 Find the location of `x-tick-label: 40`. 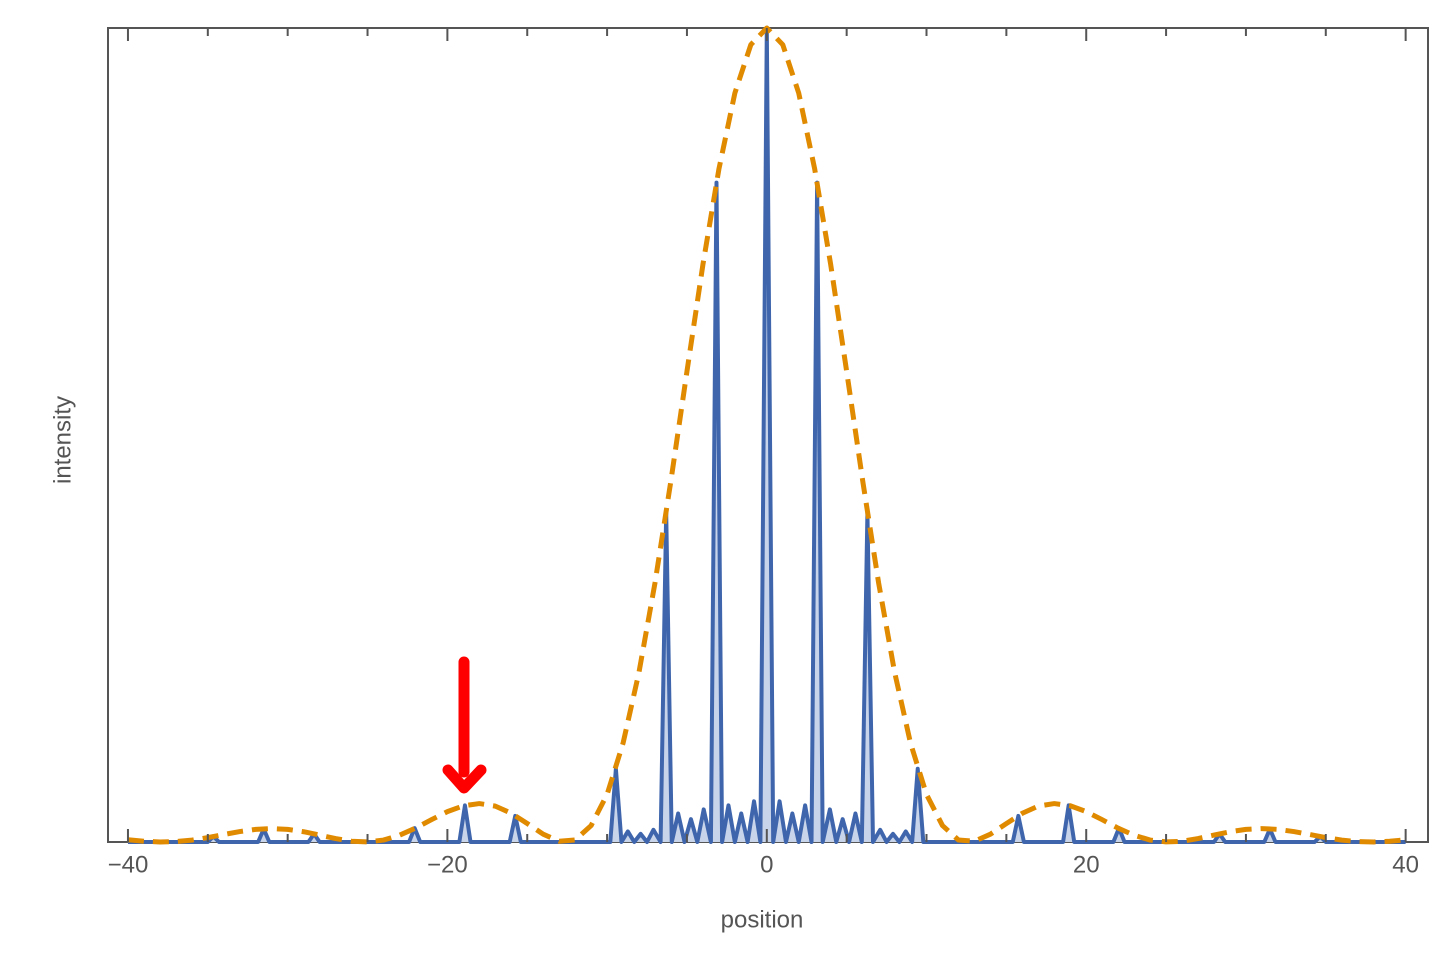

x-tick-label: 40 is located at coordinates (1405, 864).